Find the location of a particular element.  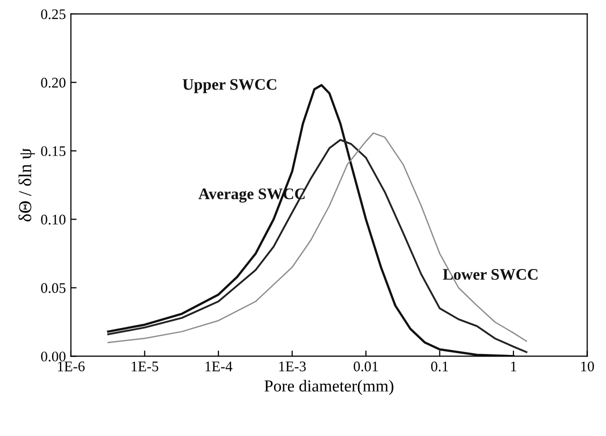

x-tick-label: 0.1 is located at coordinates (439, 366).